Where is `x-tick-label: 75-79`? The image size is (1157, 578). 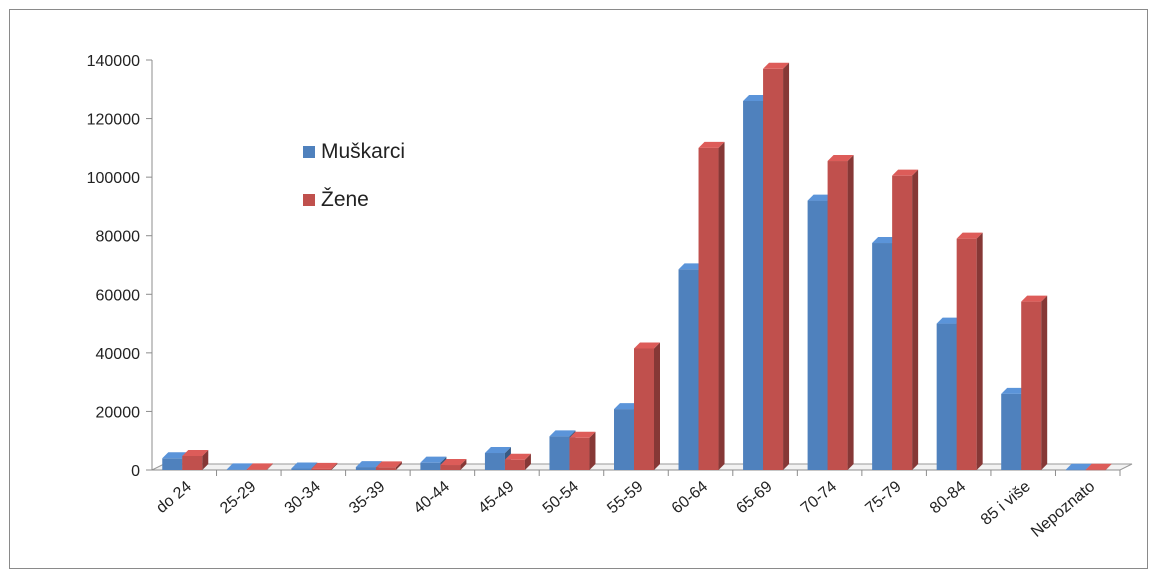
x-tick-label: 75-79 is located at coordinates (883, 497).